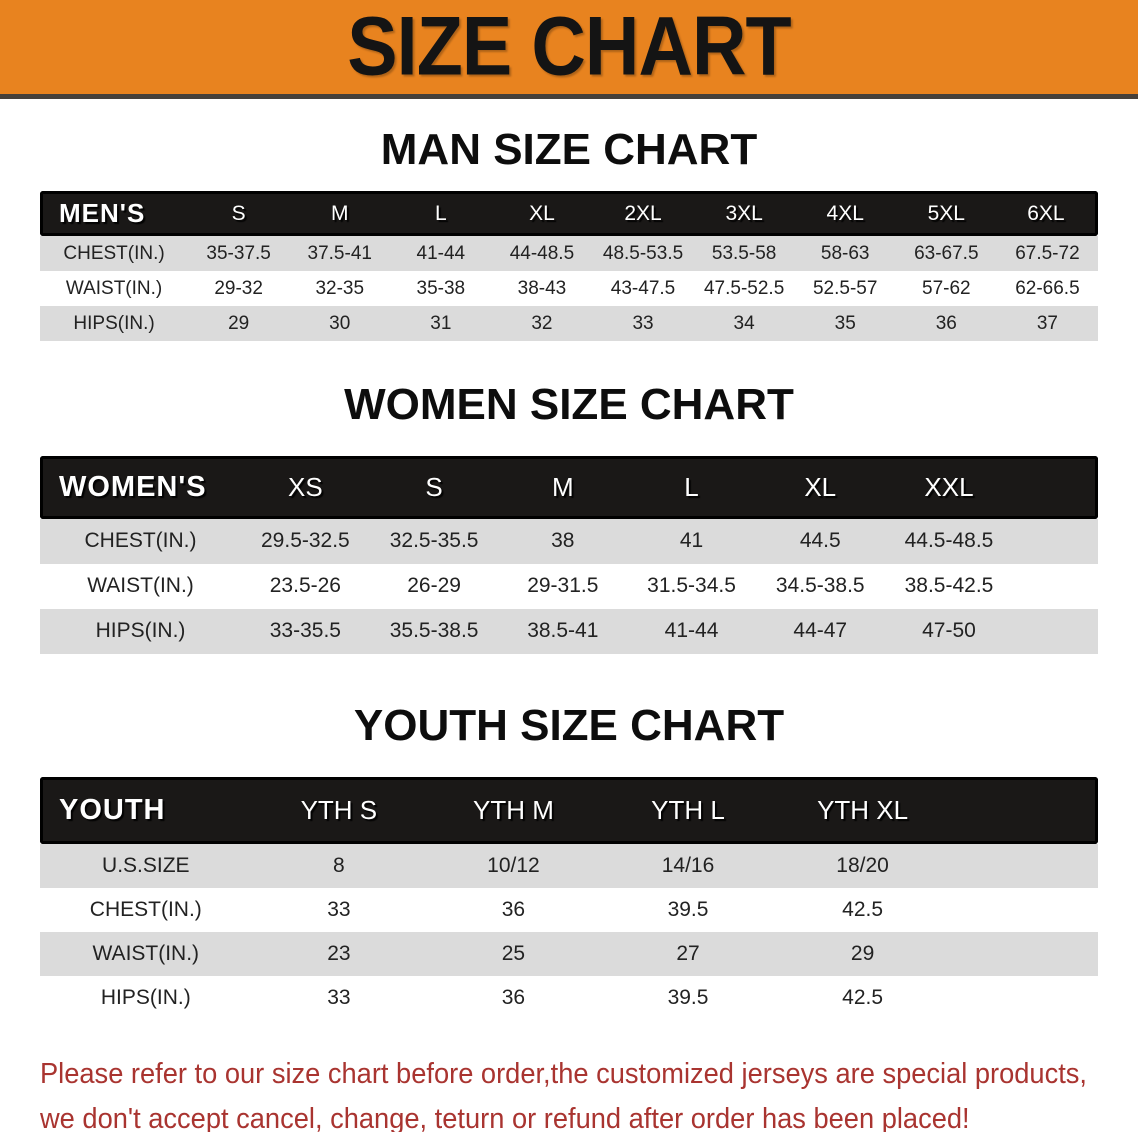 The width and height of the screenshot is (1138, 1132). Describe the element at coordinates (513, 811) in the screenshot. I see `youth-size-column-header: YTH M` at that location.